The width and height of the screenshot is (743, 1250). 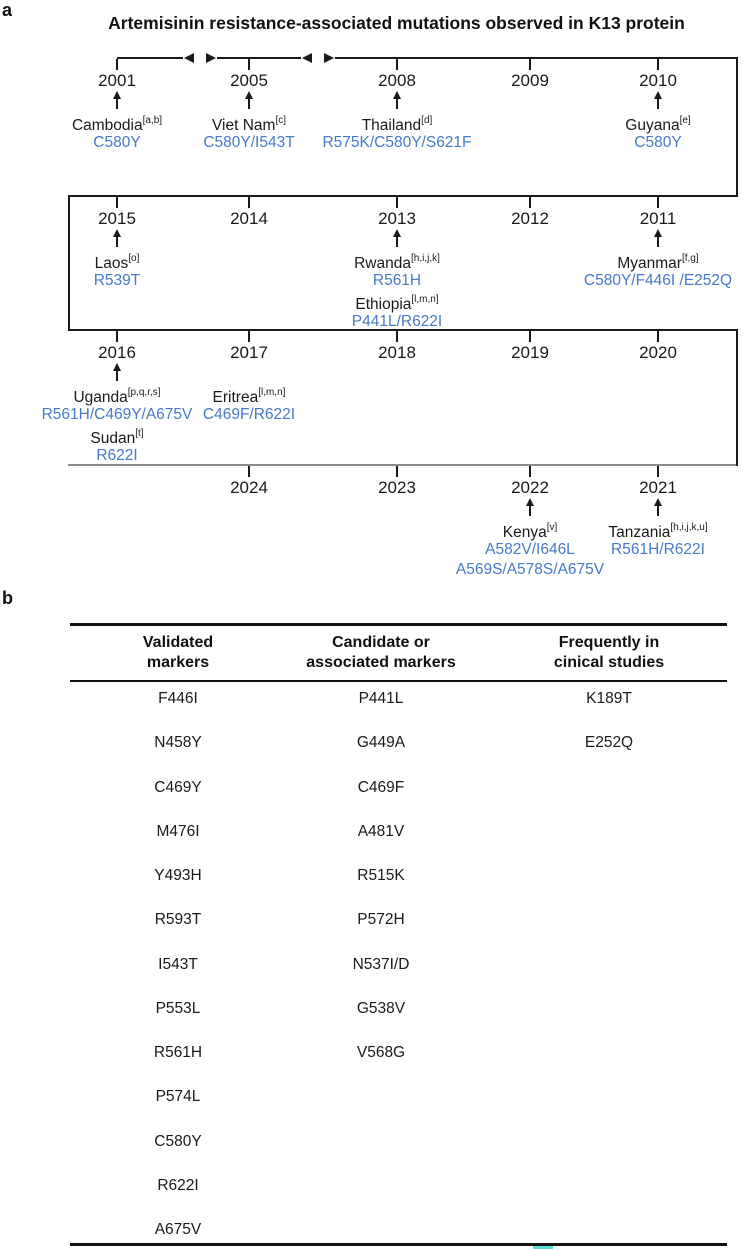 I want to click on year-label: 2021, so click(x=658, y=487).